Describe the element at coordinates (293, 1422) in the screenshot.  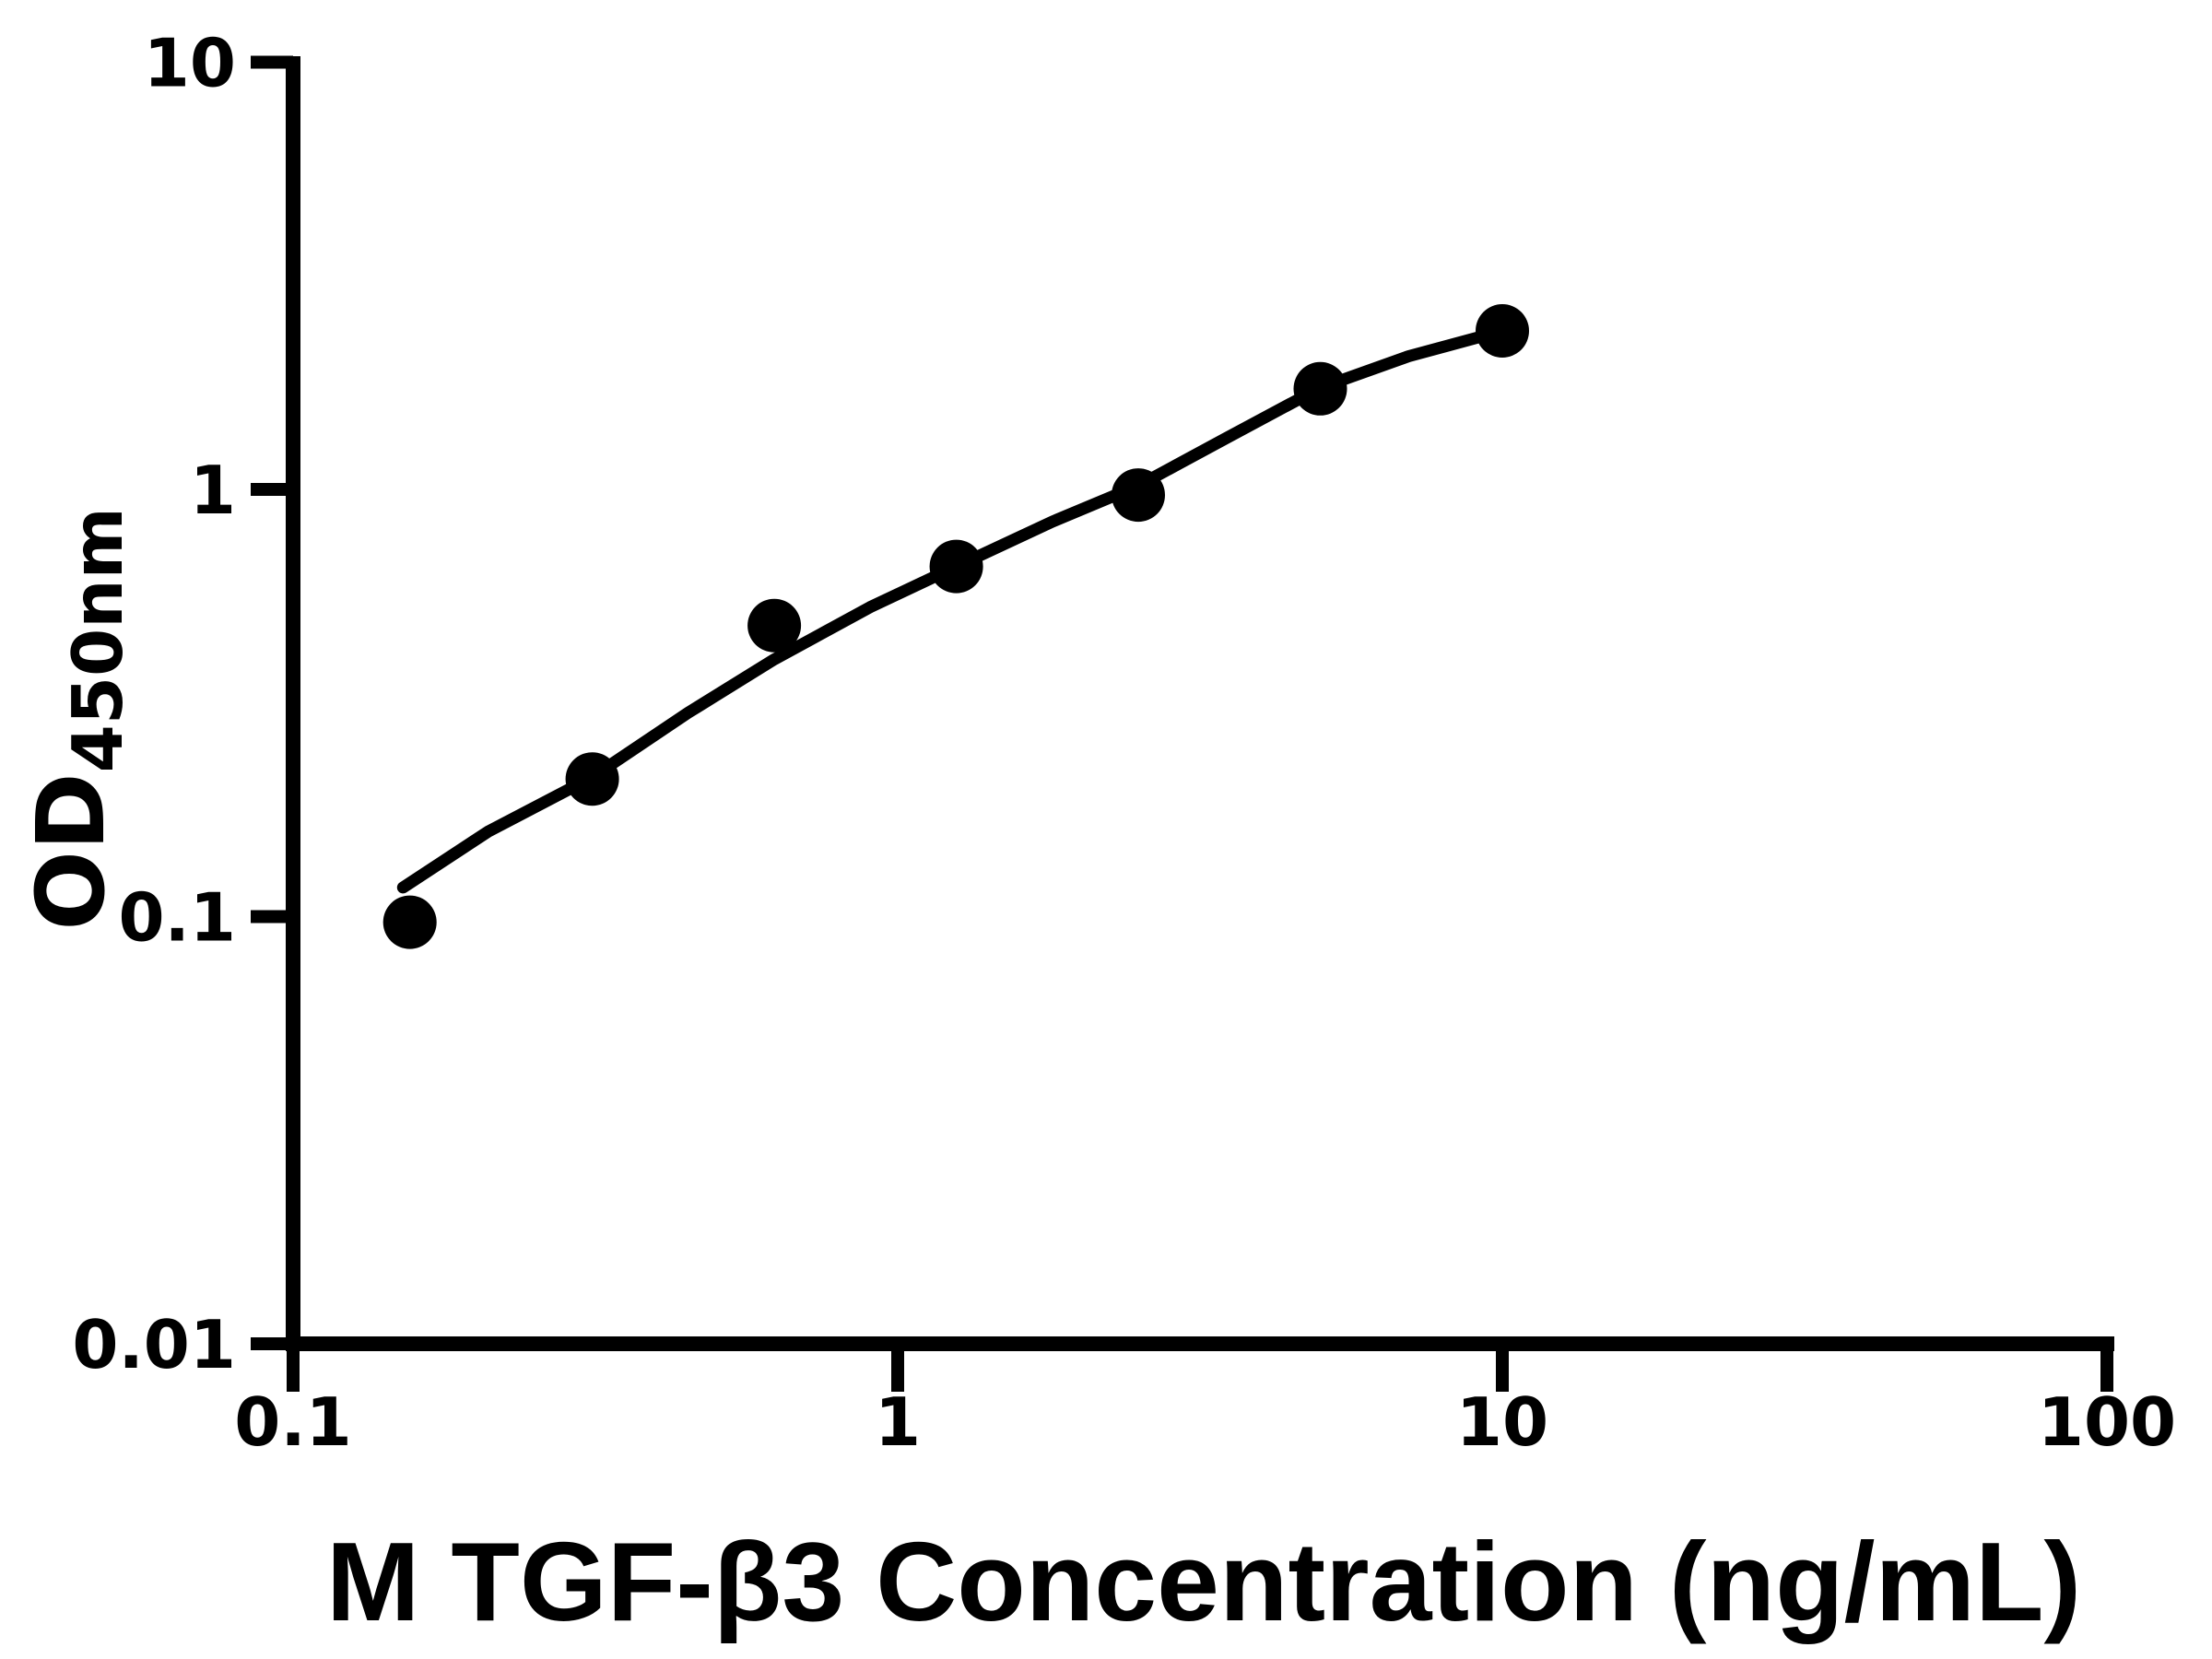
I see `x-tick-label: 0.1` at that location.